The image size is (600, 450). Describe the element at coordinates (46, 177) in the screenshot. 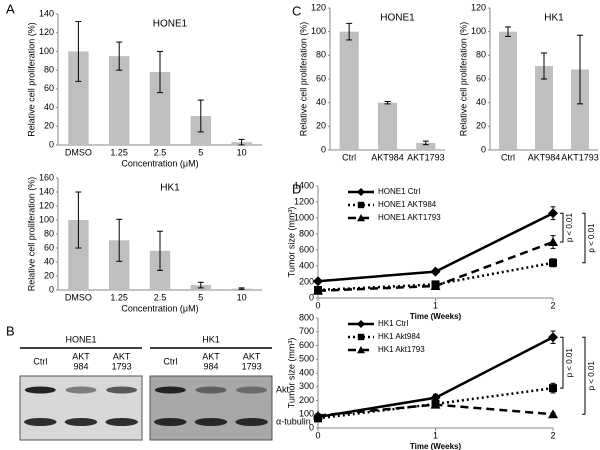

I see `y-tick-label: 160` at that location.